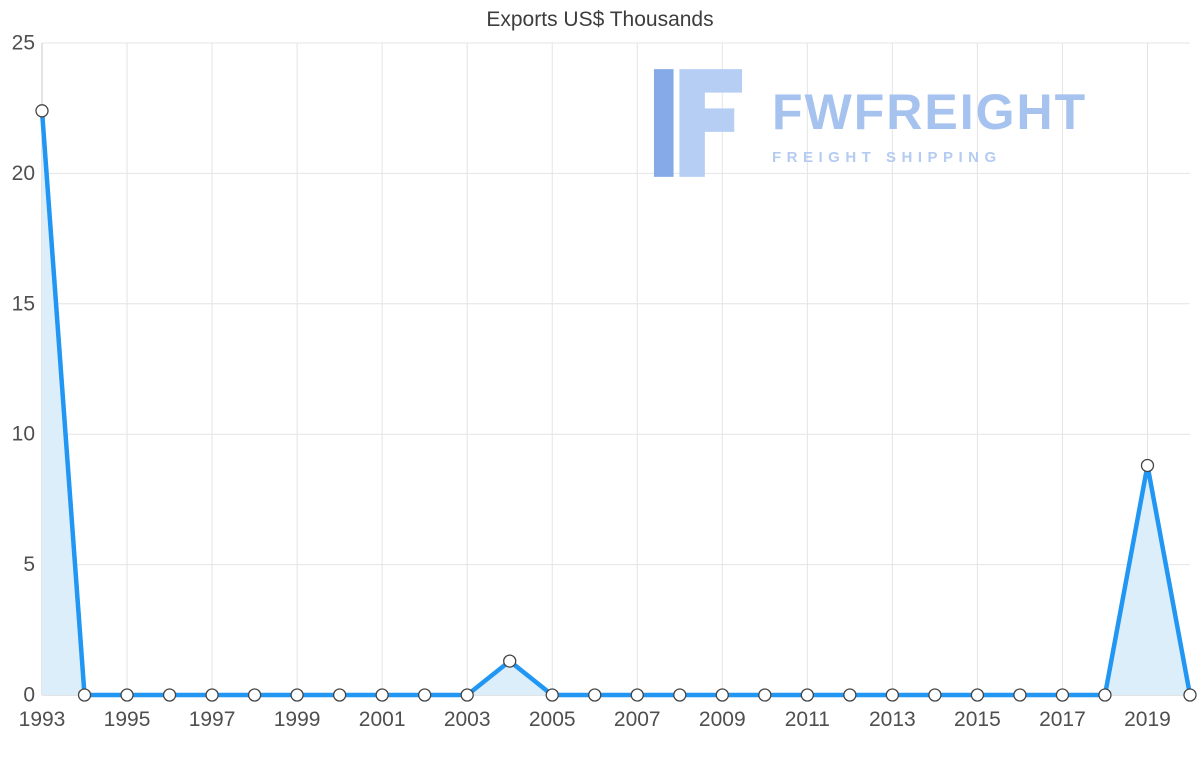  I want to click on y-tick-label: 15, so click(23, 303).